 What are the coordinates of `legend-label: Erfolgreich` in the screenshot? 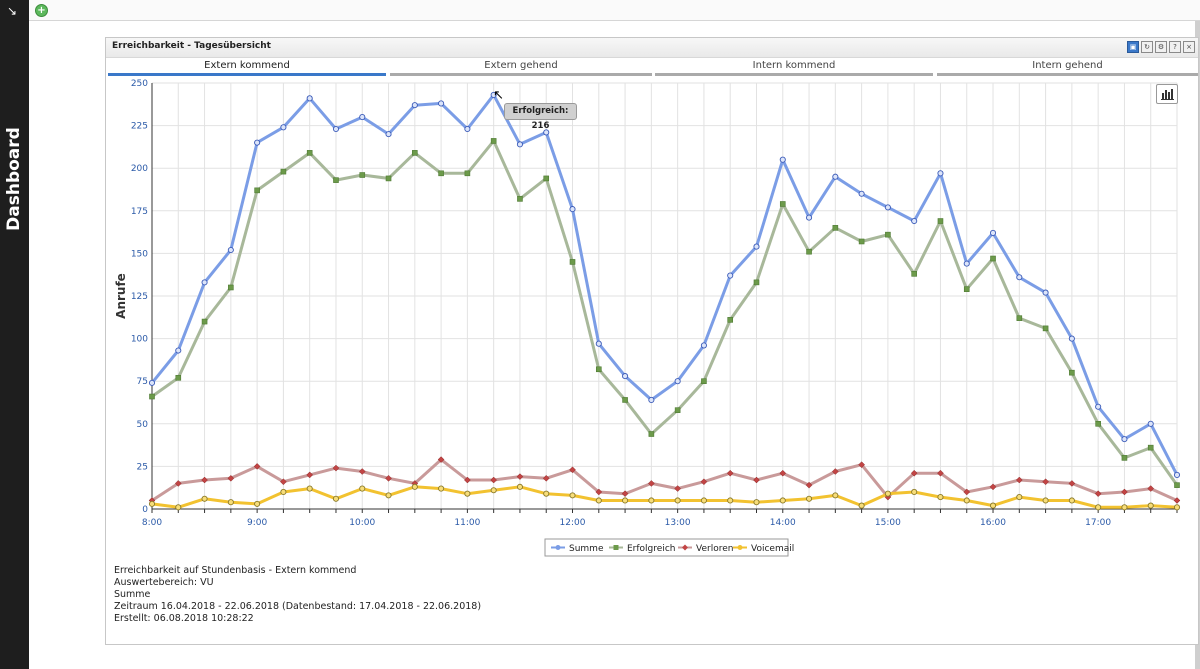 It's located at (651, 549).